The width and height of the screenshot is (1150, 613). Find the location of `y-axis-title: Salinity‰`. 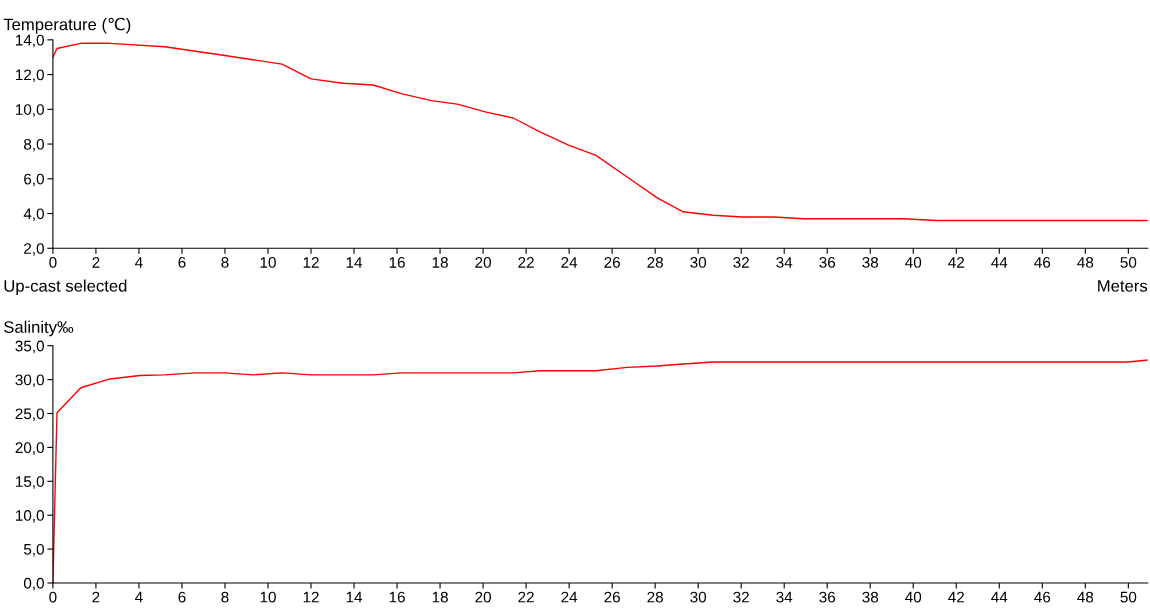

y-axis-title: Salinity‰ is located at coordinates (39, 328).